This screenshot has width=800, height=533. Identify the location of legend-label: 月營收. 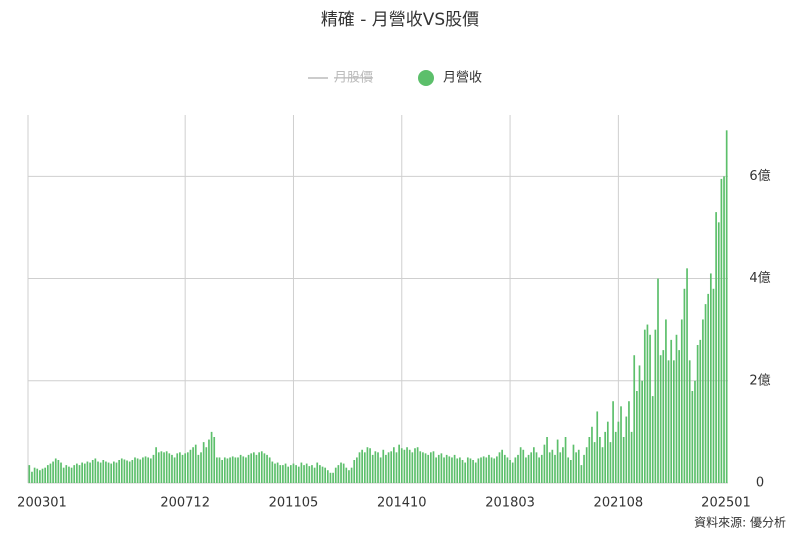
(462, 78).